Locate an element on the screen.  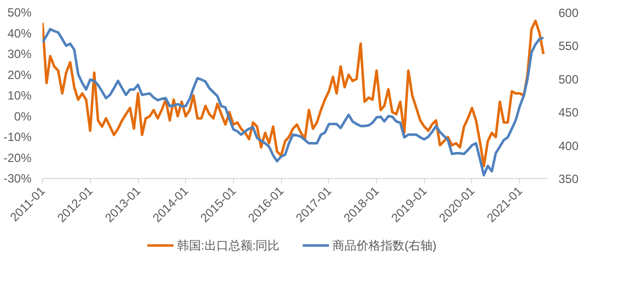
y2-tick-label: 550 is located at coordinates (568, 46).